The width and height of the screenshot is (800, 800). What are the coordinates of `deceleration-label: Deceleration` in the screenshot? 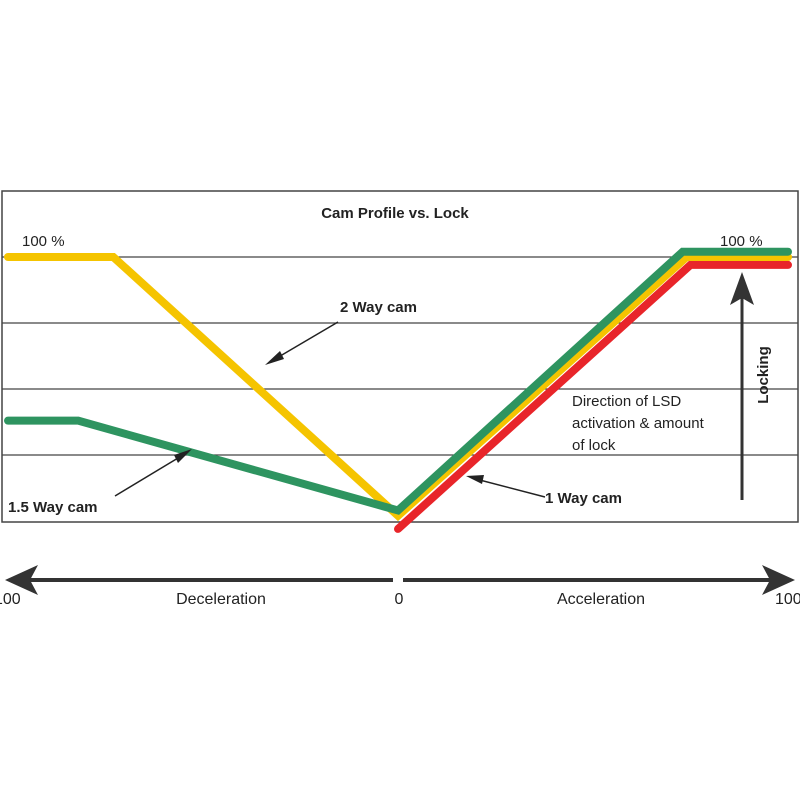 It's located at (221, 599).